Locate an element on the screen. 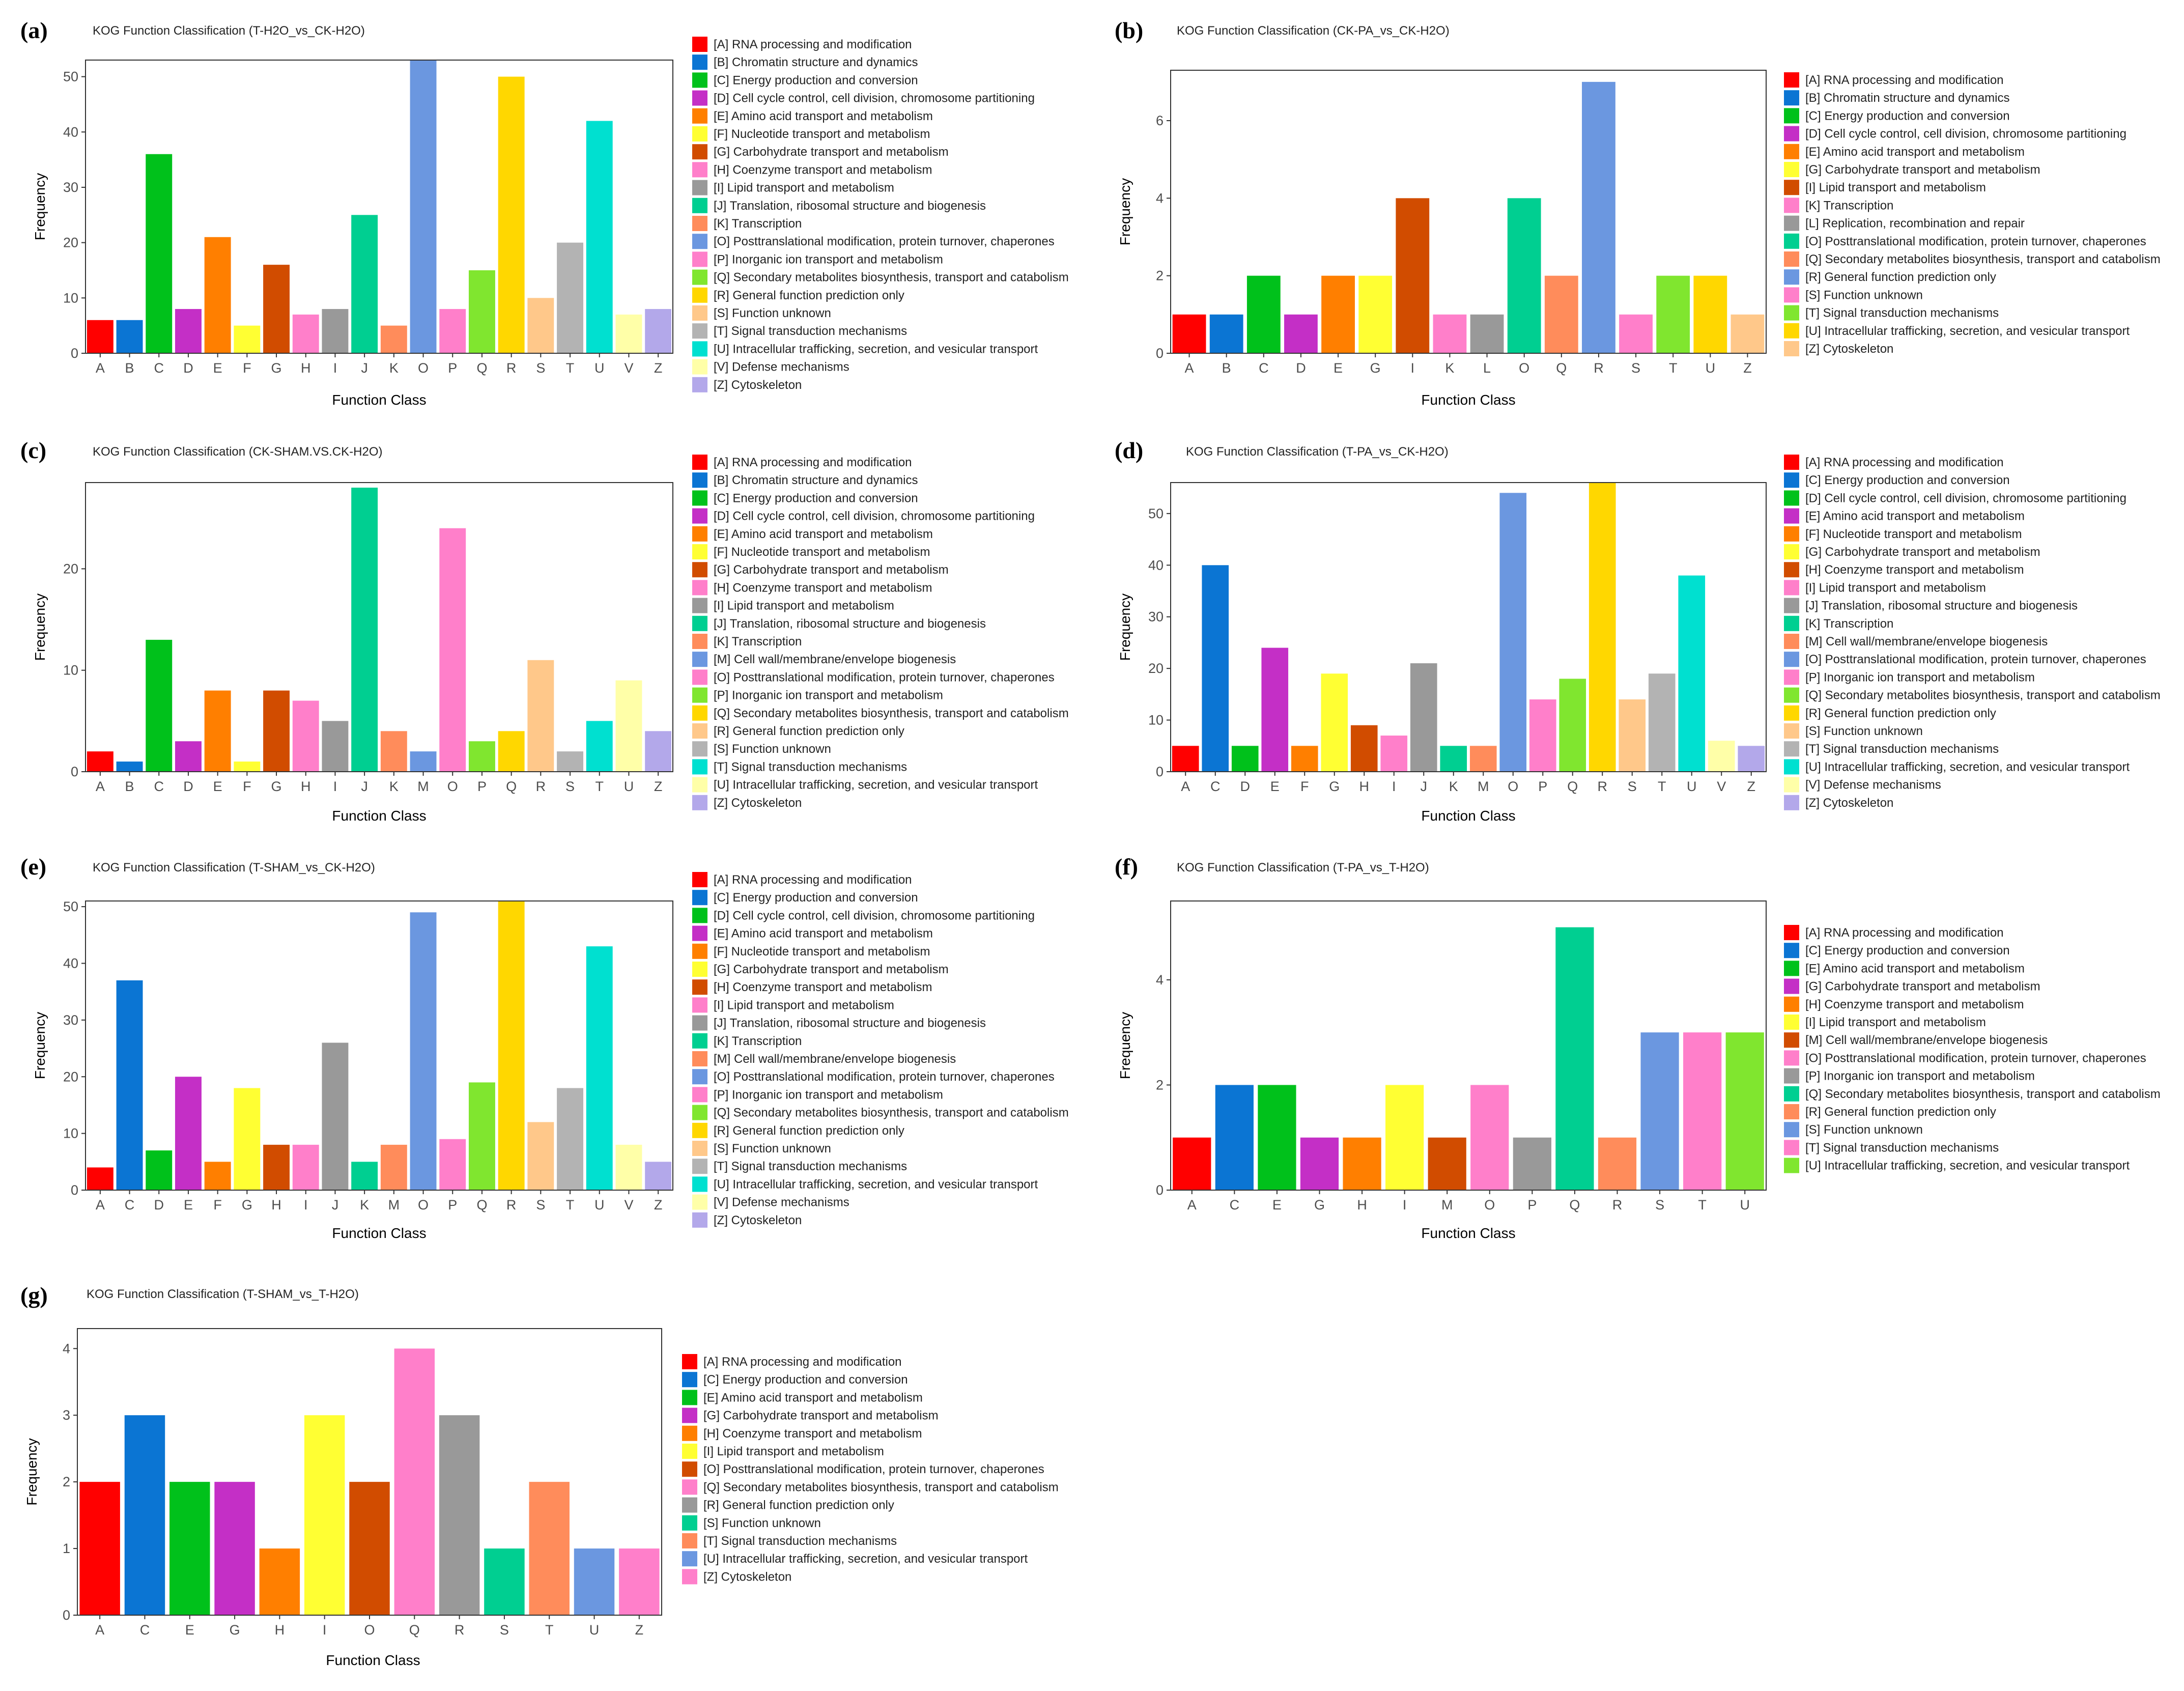 This screenshot has height=1691, width=2184. x-tick-label: G is located at coordinates (235, 1630).